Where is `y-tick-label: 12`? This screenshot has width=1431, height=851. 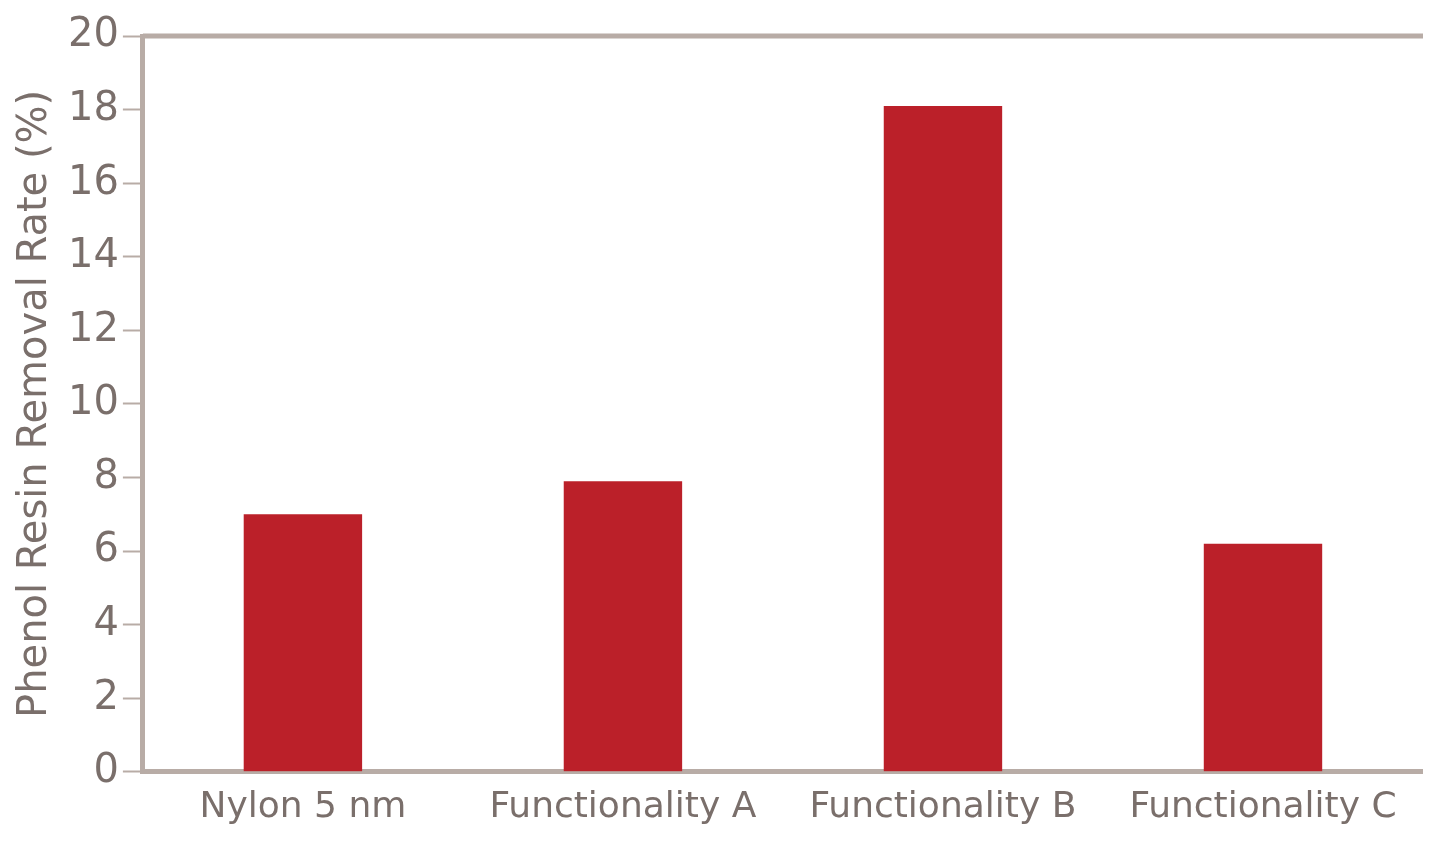 y-tick-label: 12 is located at coordinates (93, 326).